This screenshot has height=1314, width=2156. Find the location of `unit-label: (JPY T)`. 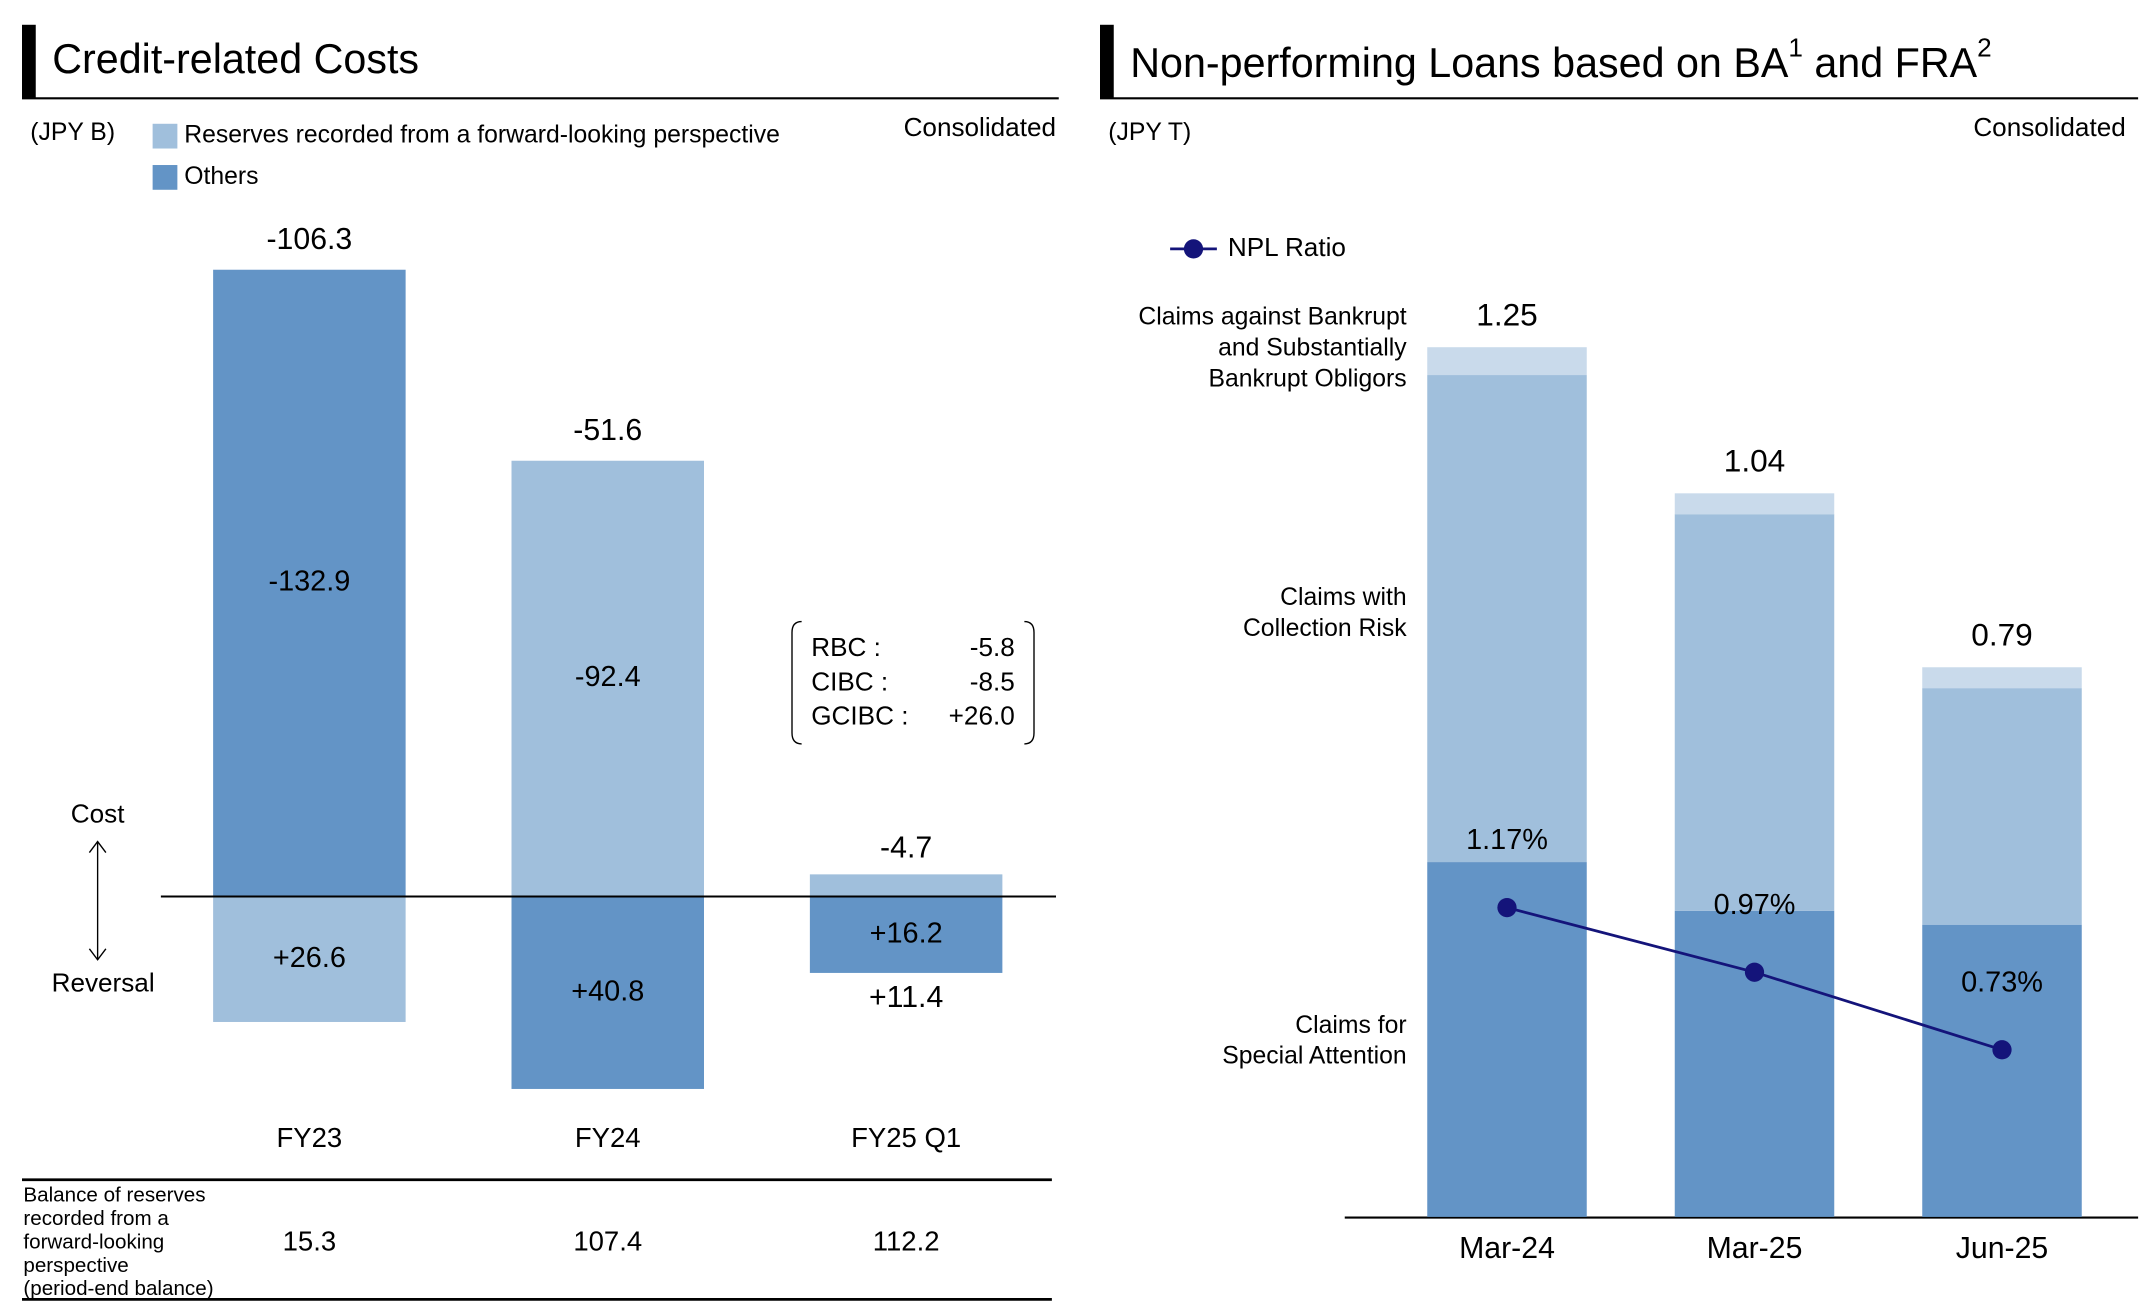

unit-label: (JPY T) is located at coordinates (1149, 132).